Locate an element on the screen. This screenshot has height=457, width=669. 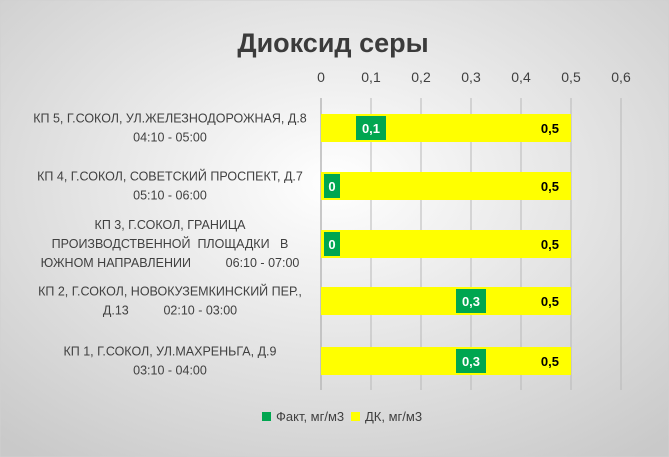
x-tick-label: 0,6 is located at coordinates (621, 77).